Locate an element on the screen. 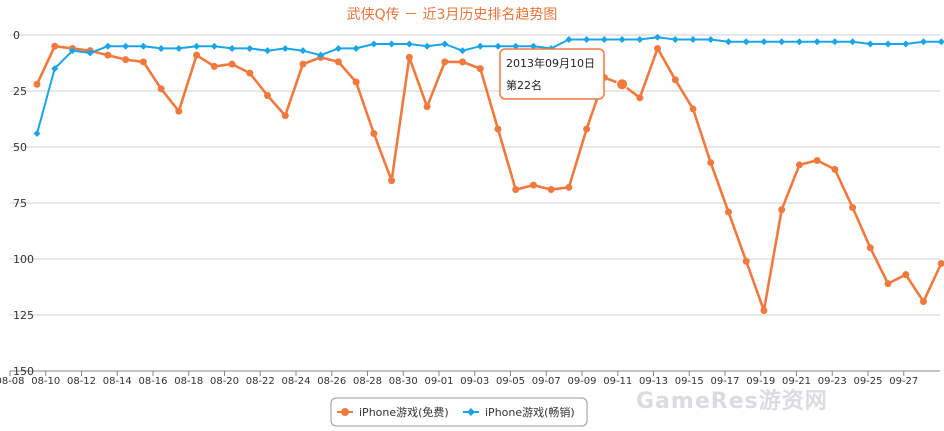 The height and width of the screenshot is (431, 944). x-tick-label: 09-19 is located at coordinates (760, 381).